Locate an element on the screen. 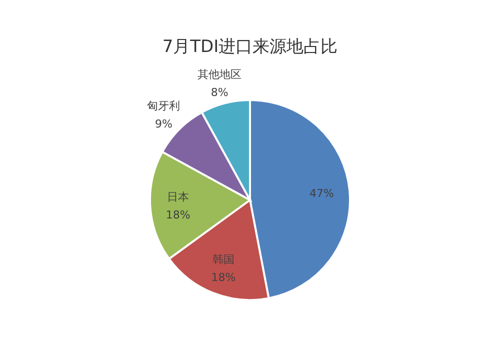  slice-label: 韩国 is located at coordinates (223, 259).